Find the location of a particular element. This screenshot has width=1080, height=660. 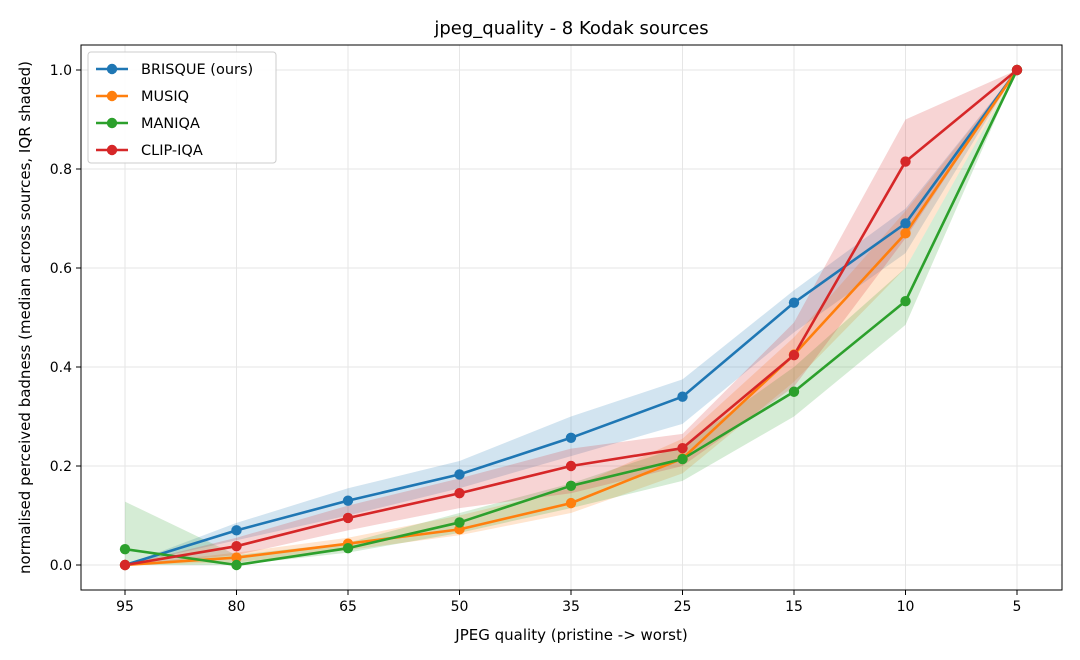

legend-label: CLIP-IQA is located at coordinates (172, 151).